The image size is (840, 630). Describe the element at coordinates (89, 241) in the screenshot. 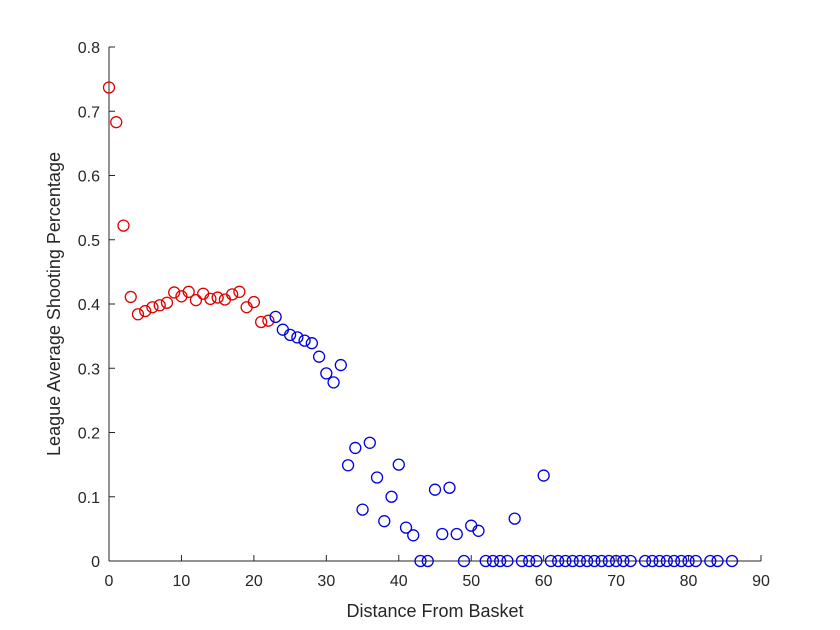

I see `y-tick-label: 0.5` at that location.